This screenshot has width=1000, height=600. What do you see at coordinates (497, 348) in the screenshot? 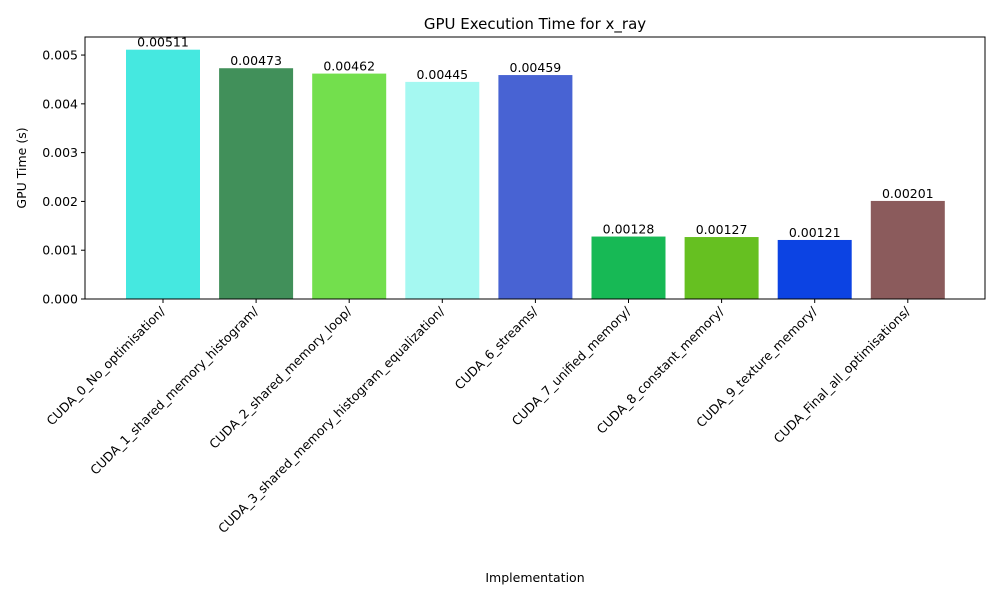
I see `x-tick-label: CUDA_6_streams/` at bounding box center [497, 348].